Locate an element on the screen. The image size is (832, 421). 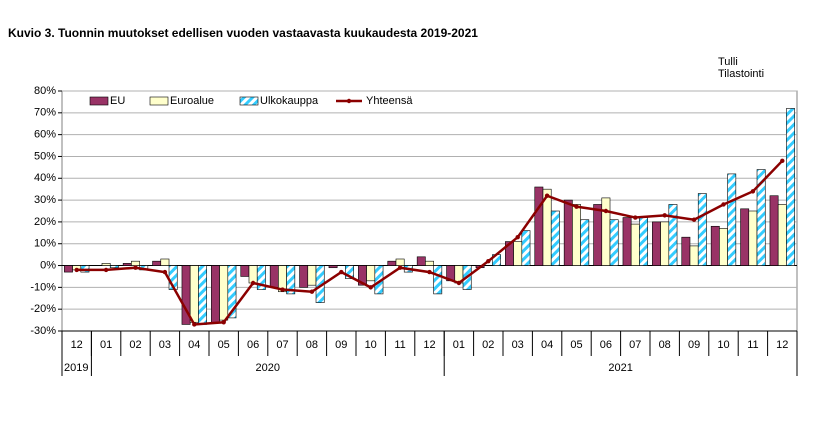
y-tick-label: -30% is located at coordinates (43, 331).